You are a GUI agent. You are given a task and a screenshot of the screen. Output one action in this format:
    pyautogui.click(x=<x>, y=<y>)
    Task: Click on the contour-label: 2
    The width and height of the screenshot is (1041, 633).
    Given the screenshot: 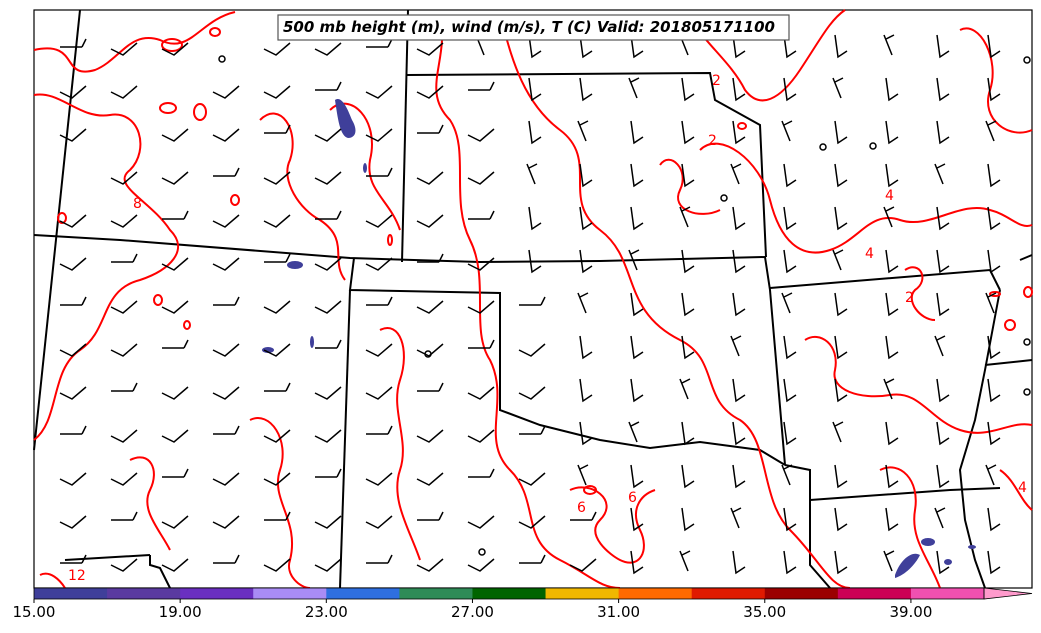 What is the action you would take?
    pyautogui.click(x=712, y=141)
    